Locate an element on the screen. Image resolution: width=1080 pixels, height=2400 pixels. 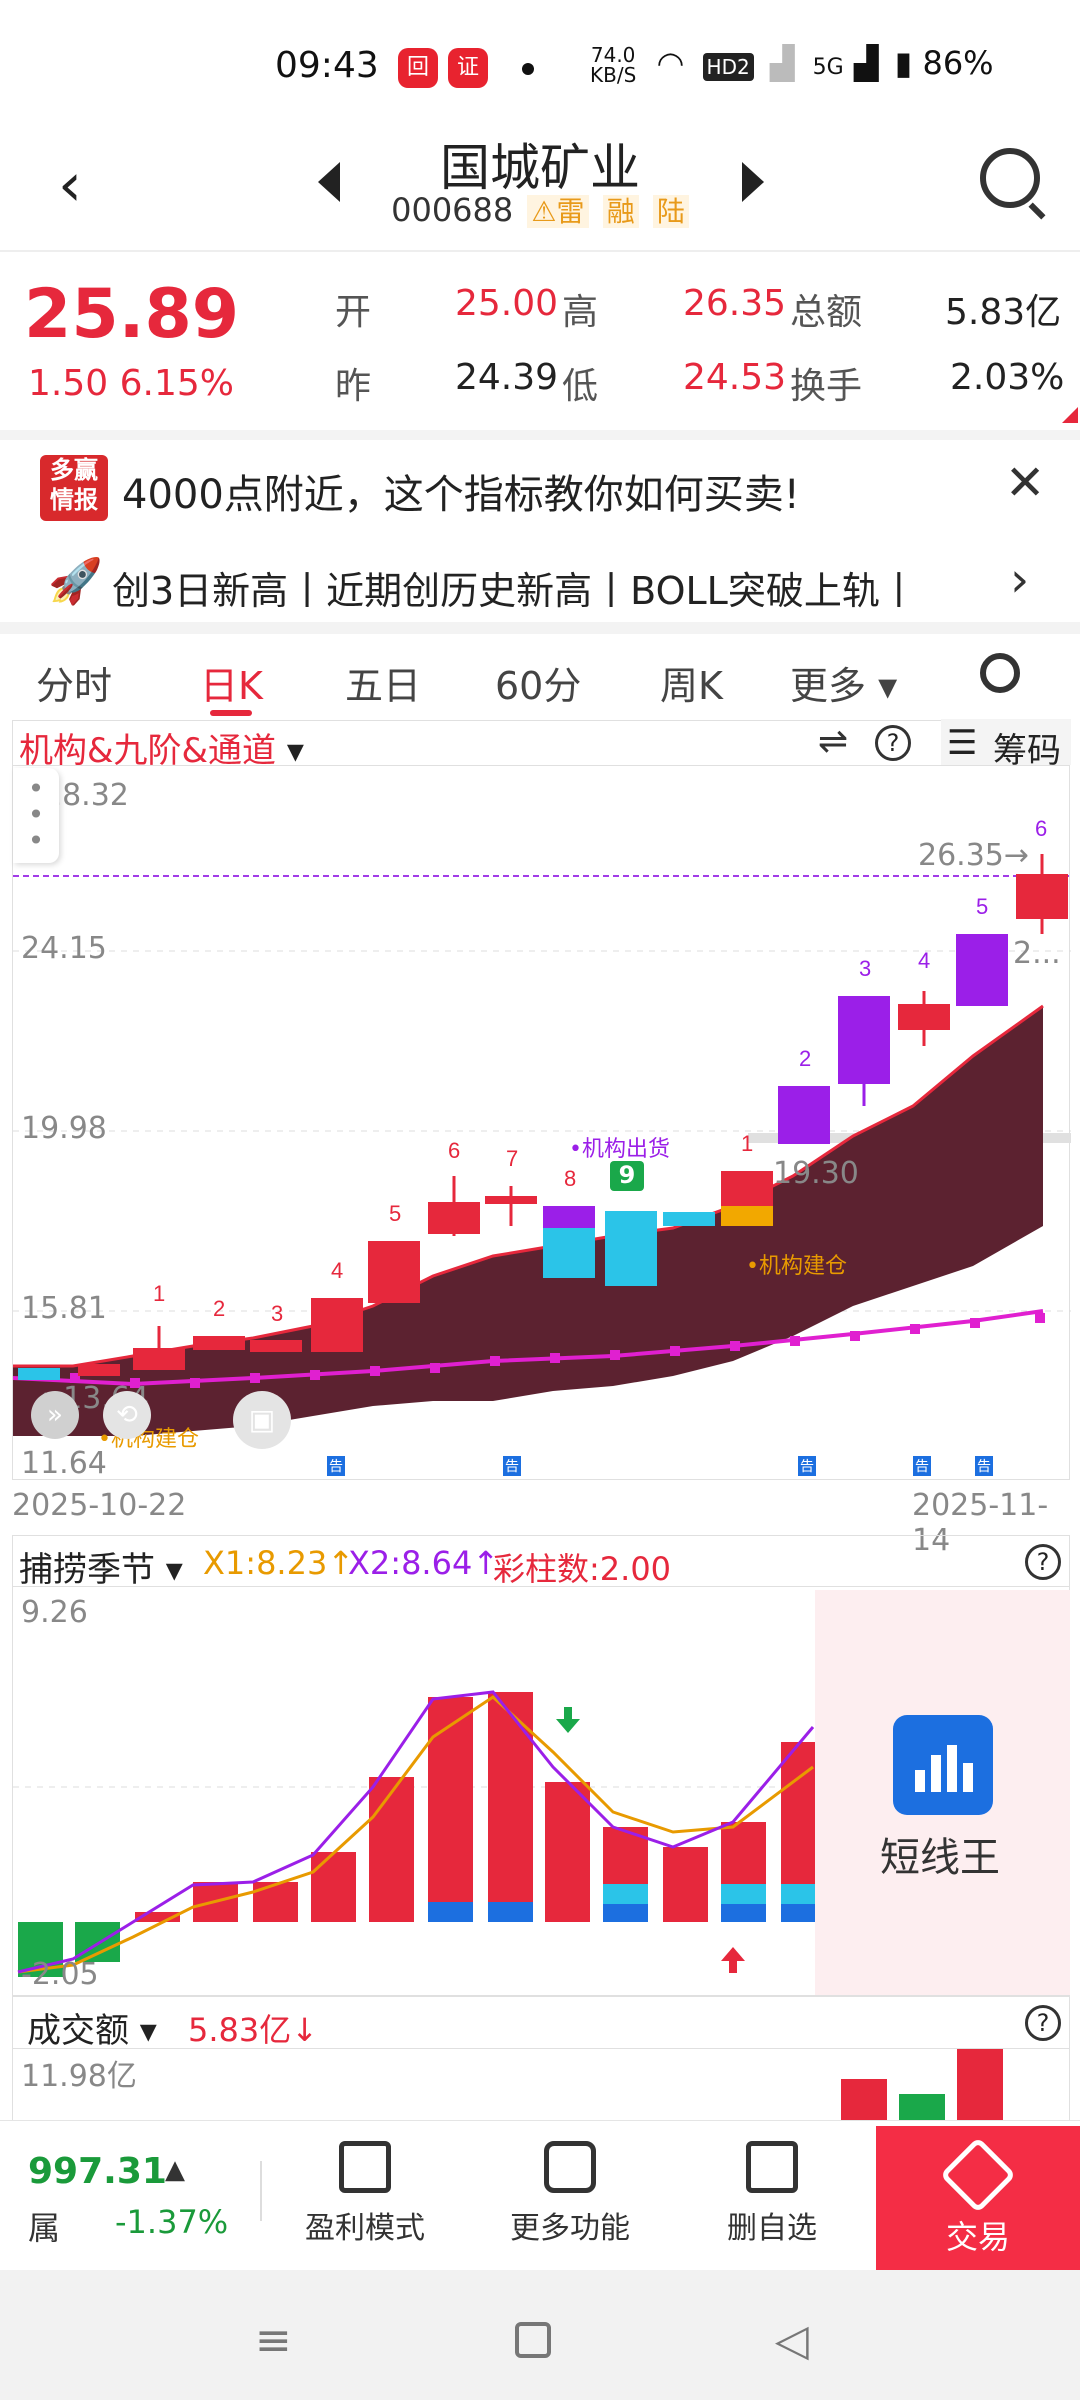
tab-weekly-k: 周K is located at coordinates (691, 686).